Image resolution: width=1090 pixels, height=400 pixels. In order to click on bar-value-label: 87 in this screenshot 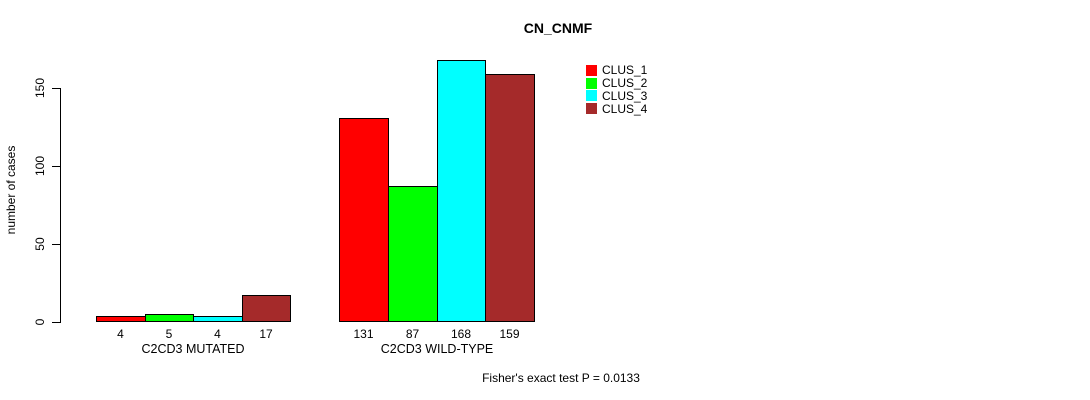, I will do `click(412, 334)`.